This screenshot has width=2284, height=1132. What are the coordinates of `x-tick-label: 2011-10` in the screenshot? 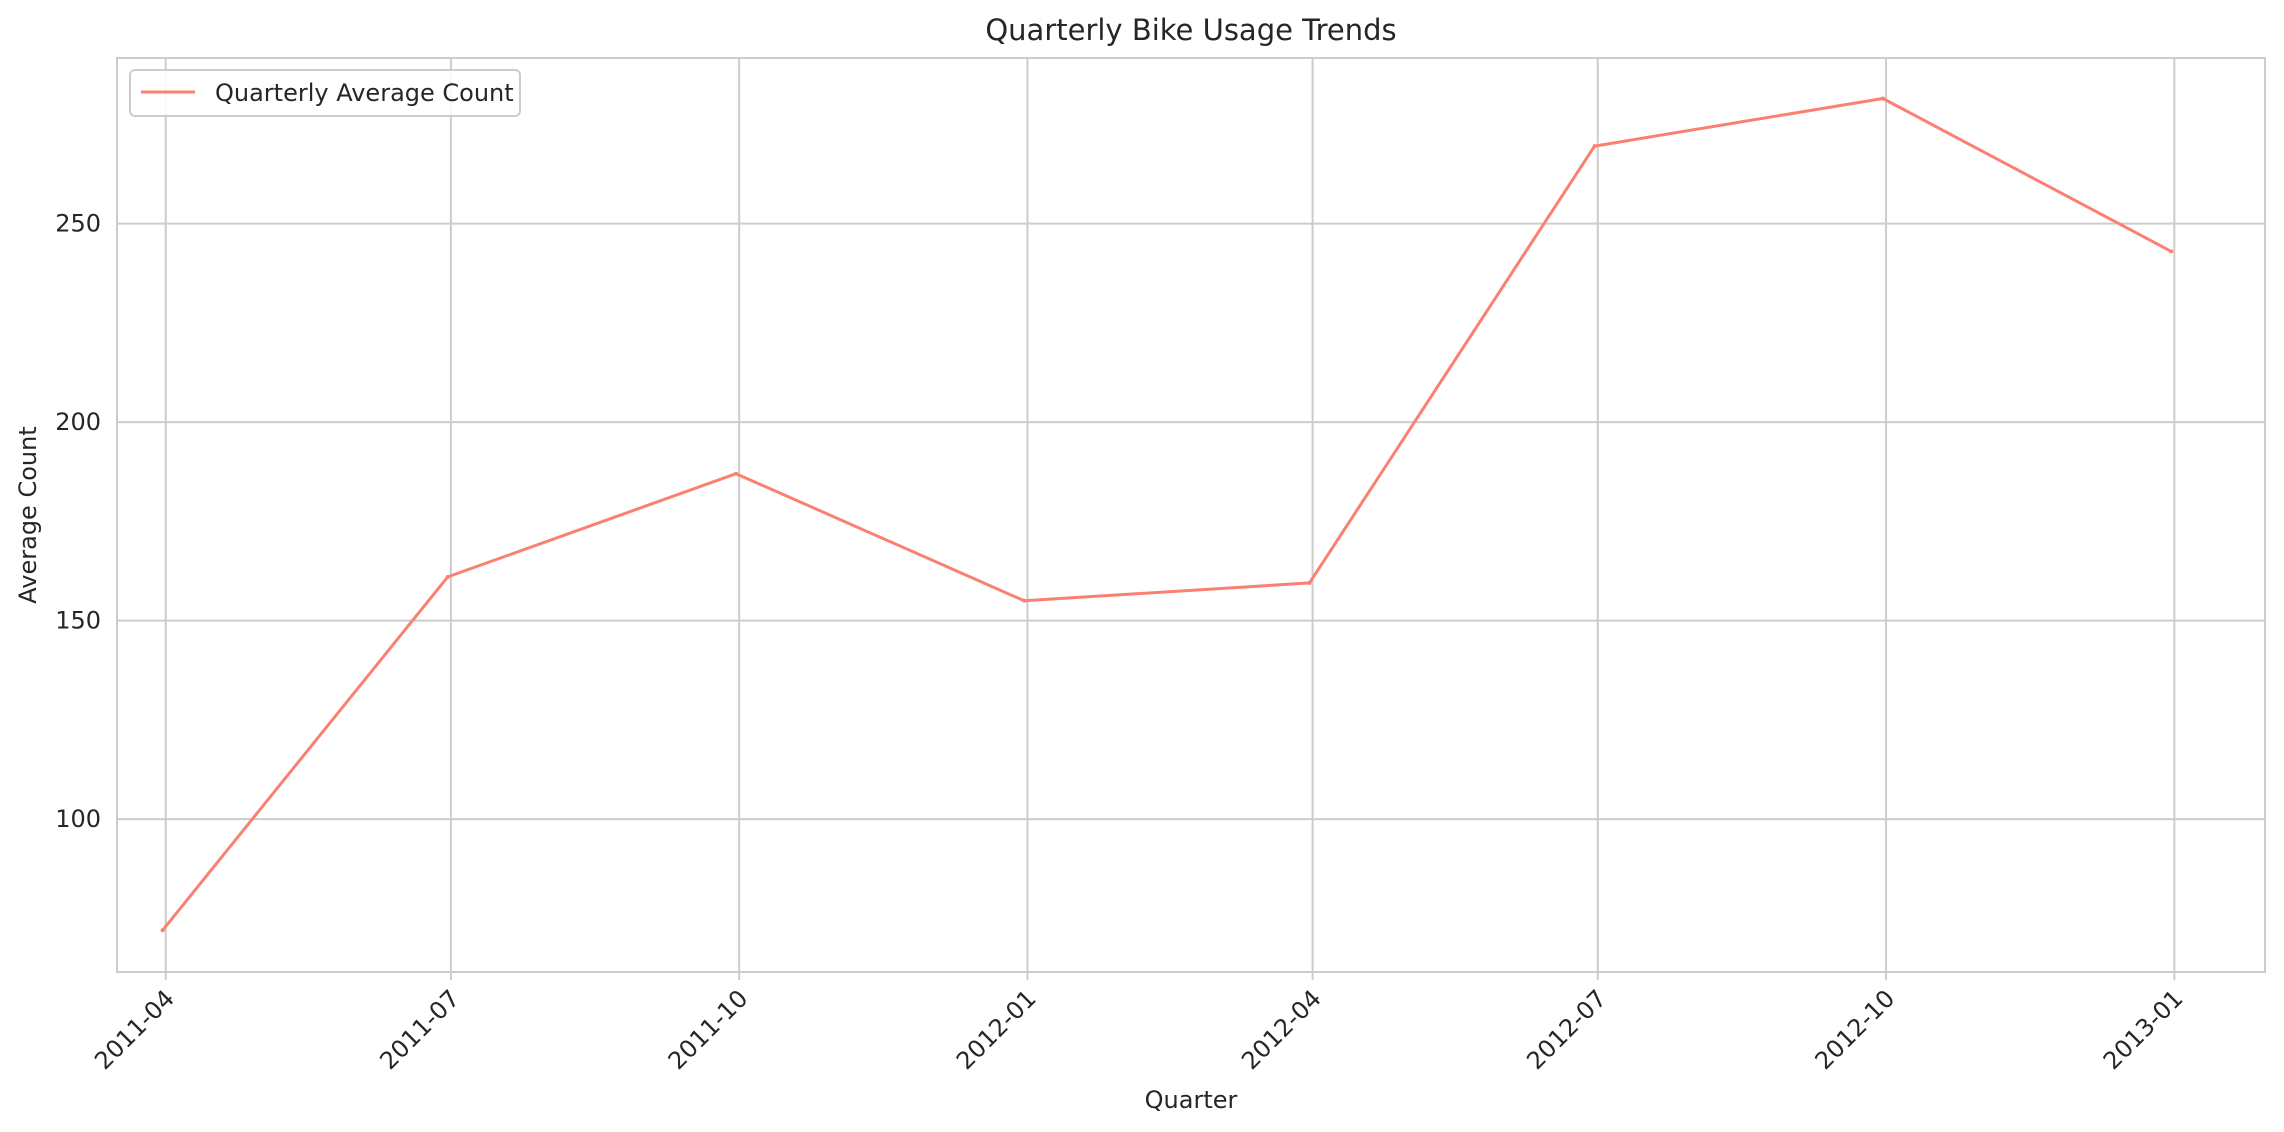 It's located at (708, 1029).